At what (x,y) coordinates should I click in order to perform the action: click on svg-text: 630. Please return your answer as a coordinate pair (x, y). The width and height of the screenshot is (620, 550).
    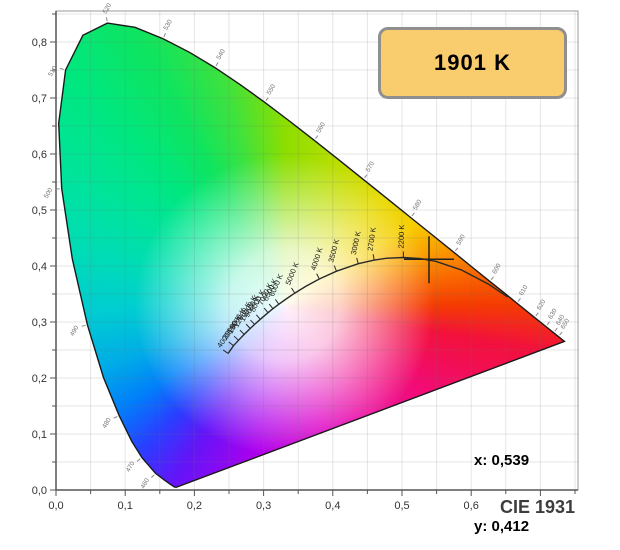
    Looking at the image, I should click on (553, 313).